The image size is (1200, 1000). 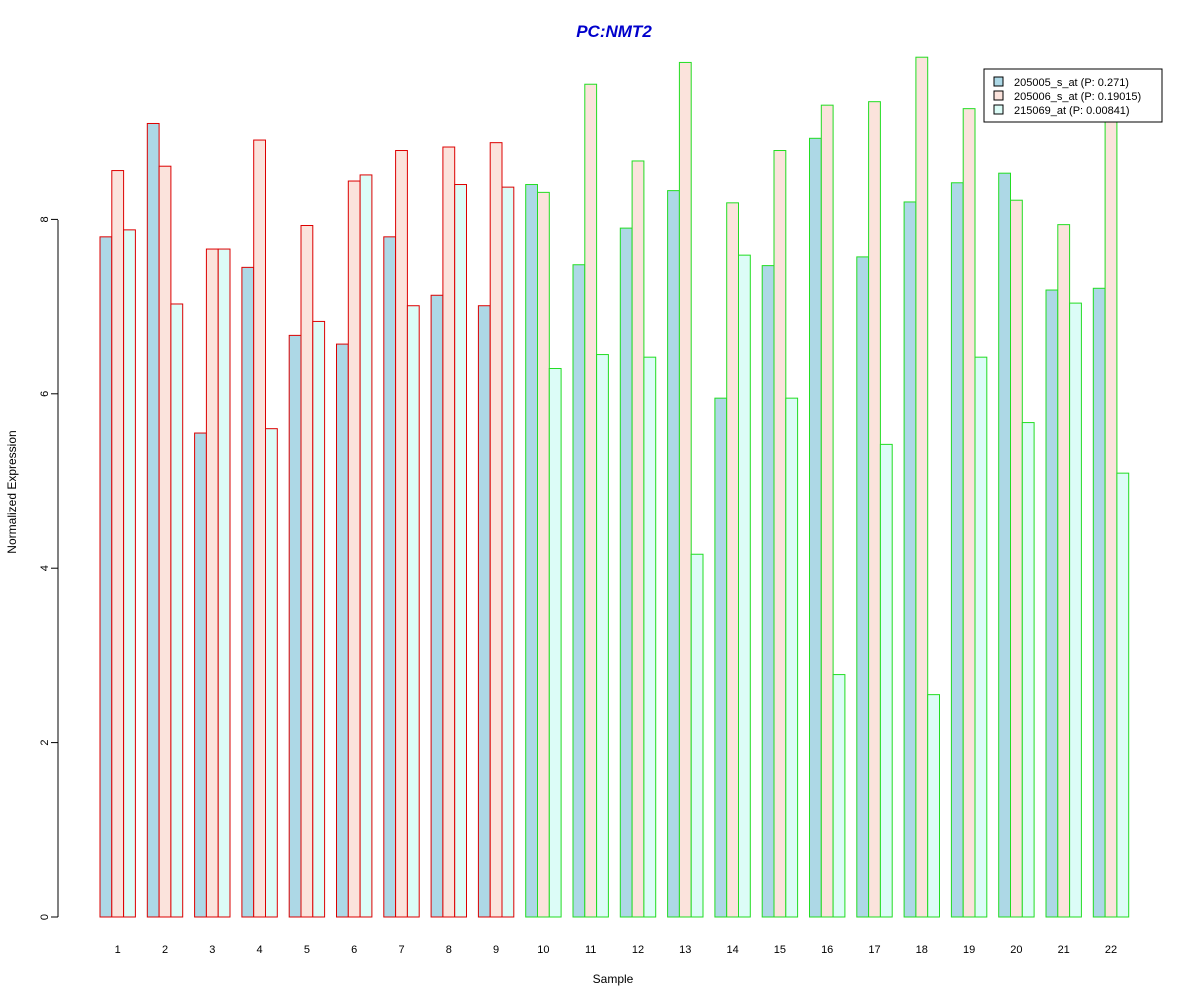 What do you see at coordinates (12, 491) in the screenshot?
I see `y-axis-label: Normalized Expression` at bounding box center [12, 491].